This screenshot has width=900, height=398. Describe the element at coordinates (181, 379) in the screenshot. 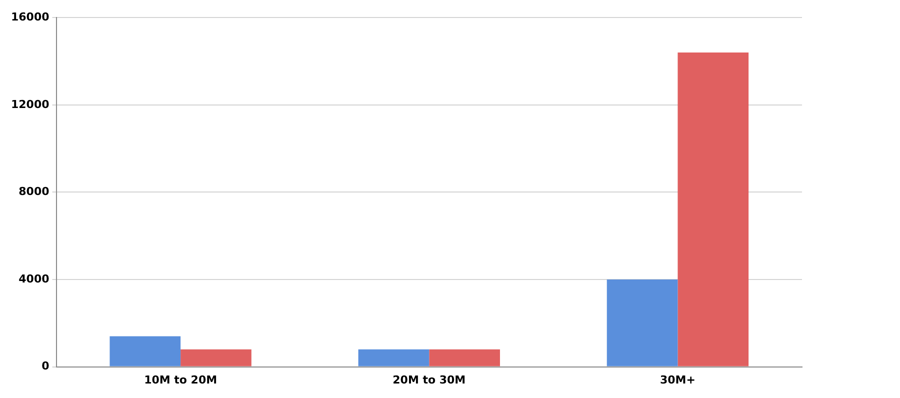

I see `x-tick-label: 10M to 20M` at that location.